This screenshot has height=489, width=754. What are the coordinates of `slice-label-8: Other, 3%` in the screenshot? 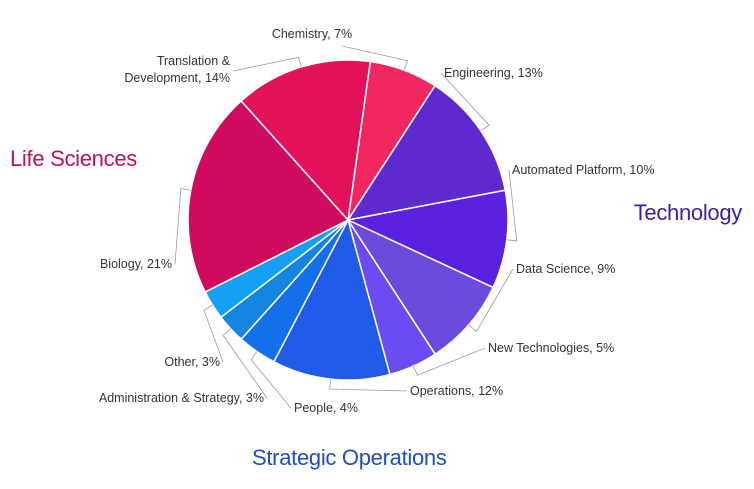 It's located at (192, 362).